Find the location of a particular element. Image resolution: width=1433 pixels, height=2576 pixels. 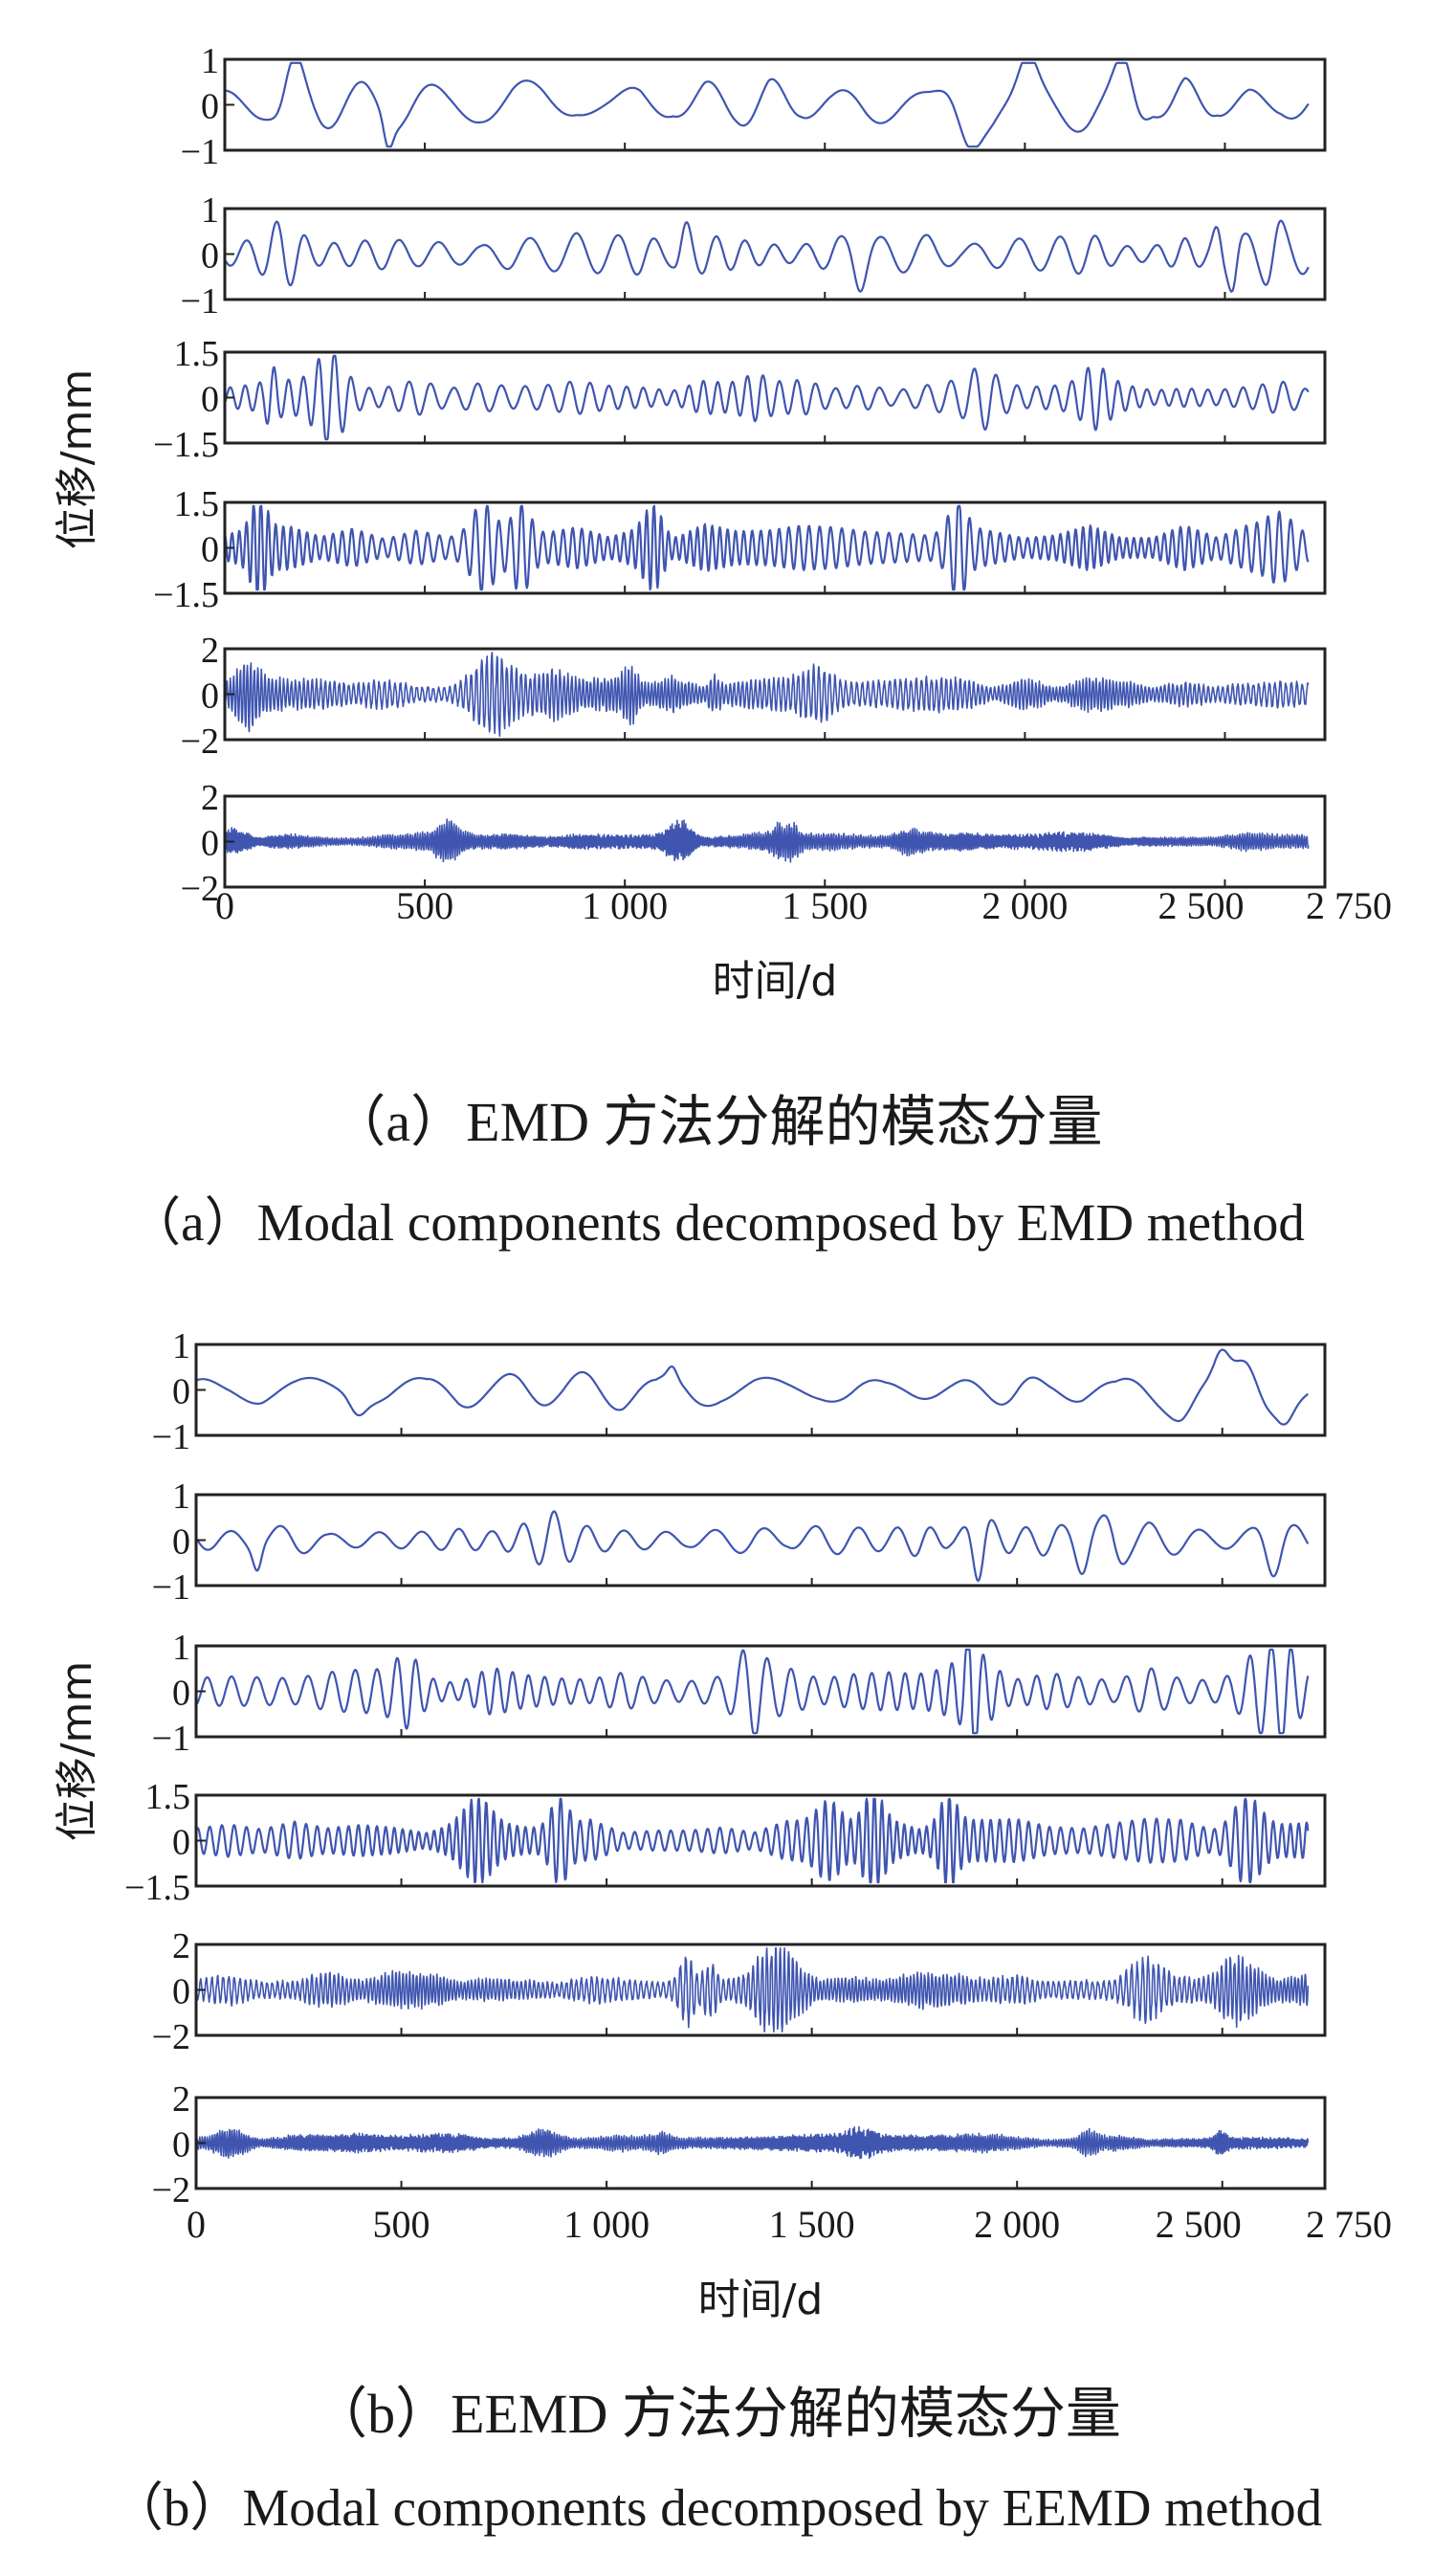

x-tick-label-b-4: 2 000 is located at coordinates (1017, 2224).